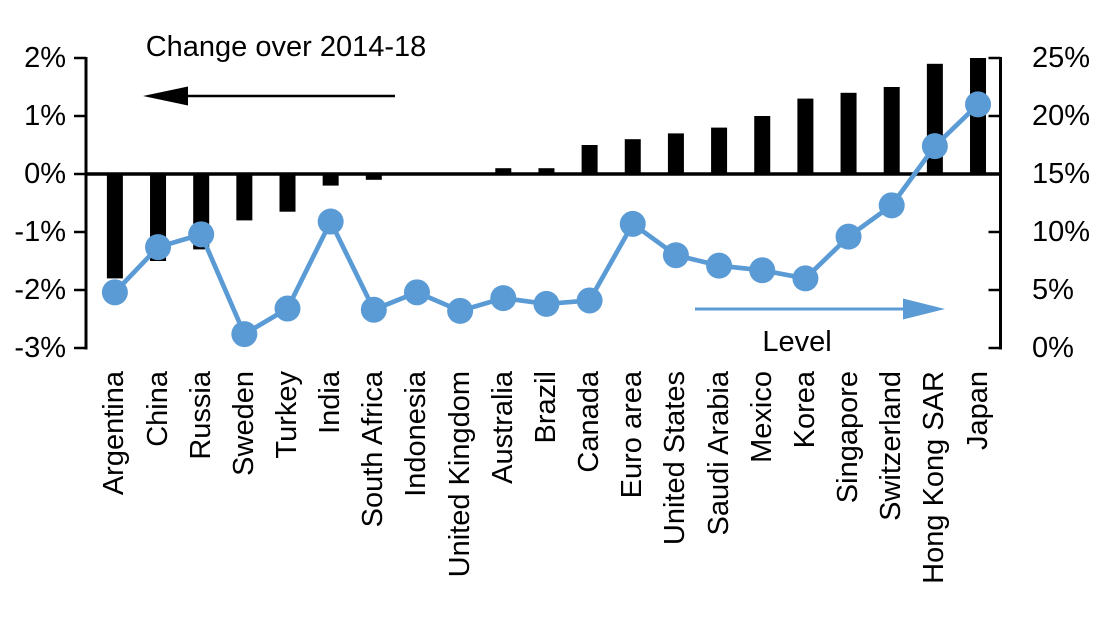 The height and width of the screenshot is (619, 1102). I want to click on category-label-mexico: Mexico, so click(761, 417).